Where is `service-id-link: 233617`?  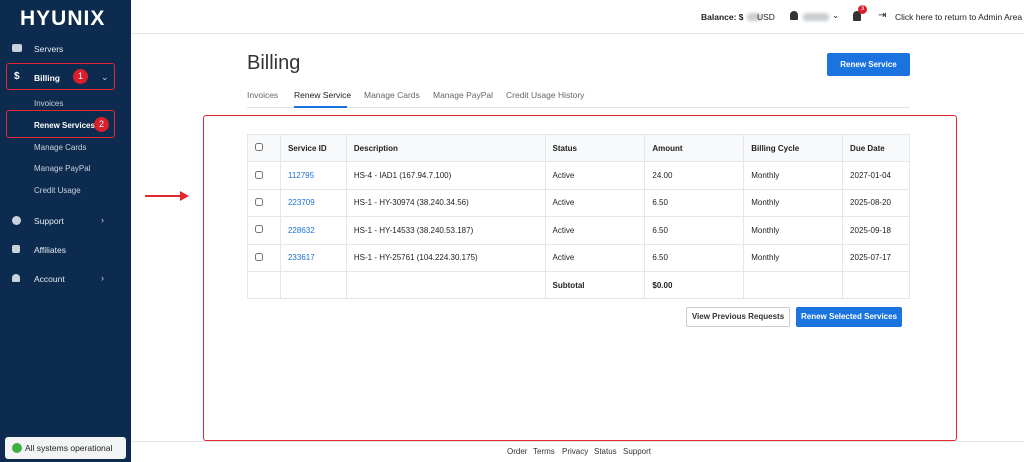 service-id-link: 233617 is located at coordinates (301, 258).